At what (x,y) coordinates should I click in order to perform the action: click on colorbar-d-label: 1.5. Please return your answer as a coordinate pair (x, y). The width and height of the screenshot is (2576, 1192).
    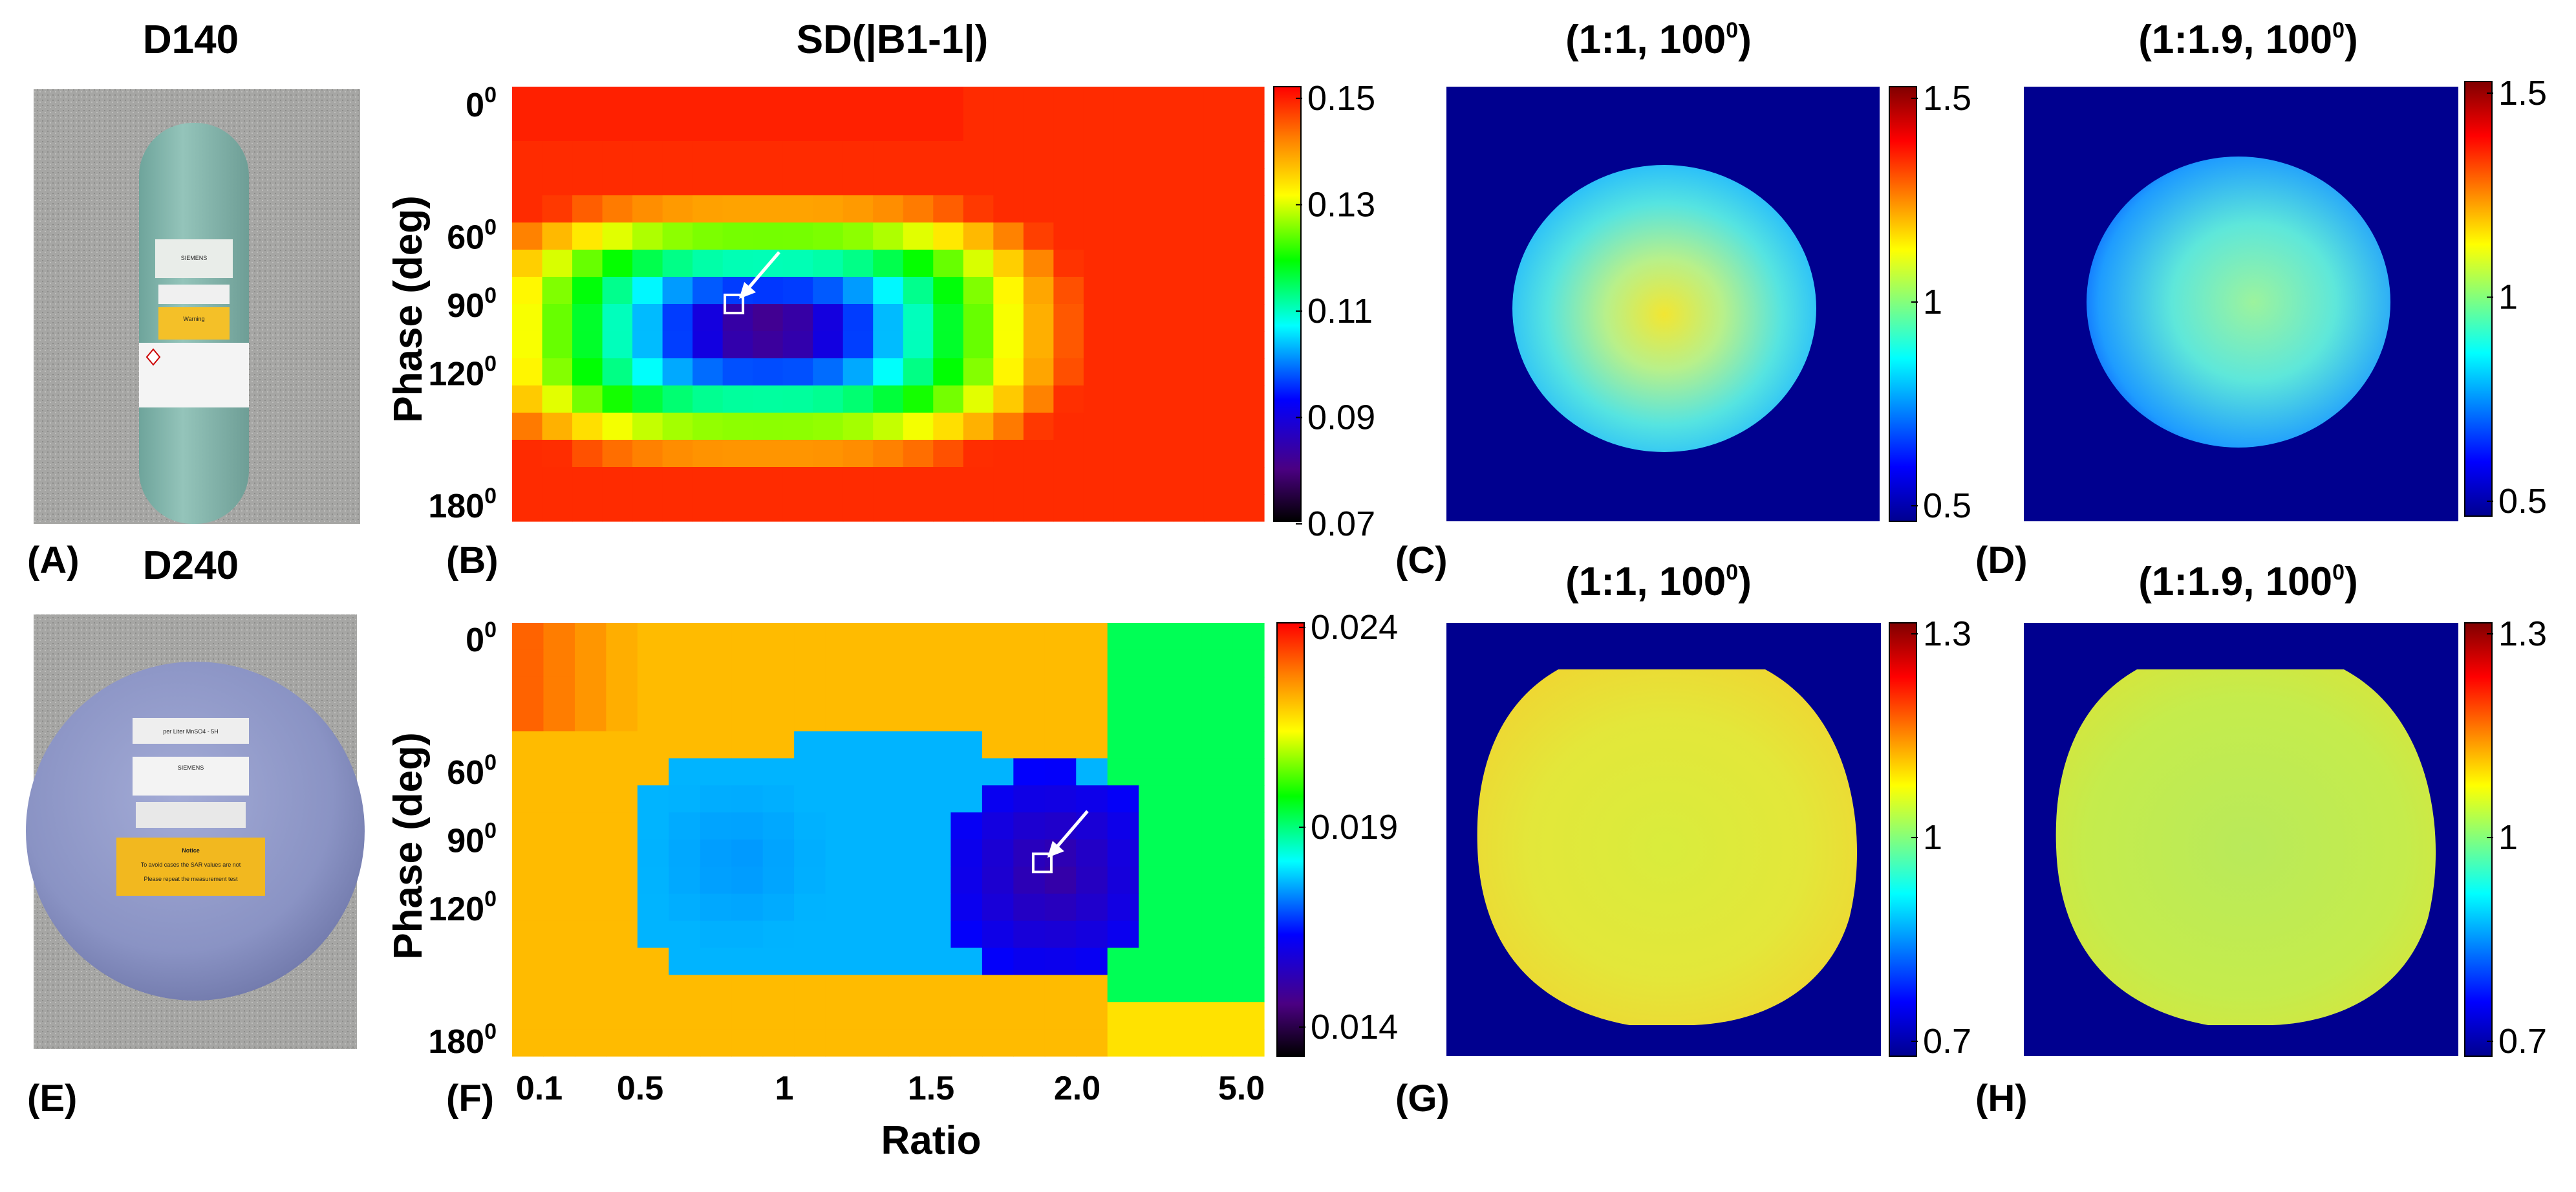
    Looking at the image, I should click on (2522, 93).